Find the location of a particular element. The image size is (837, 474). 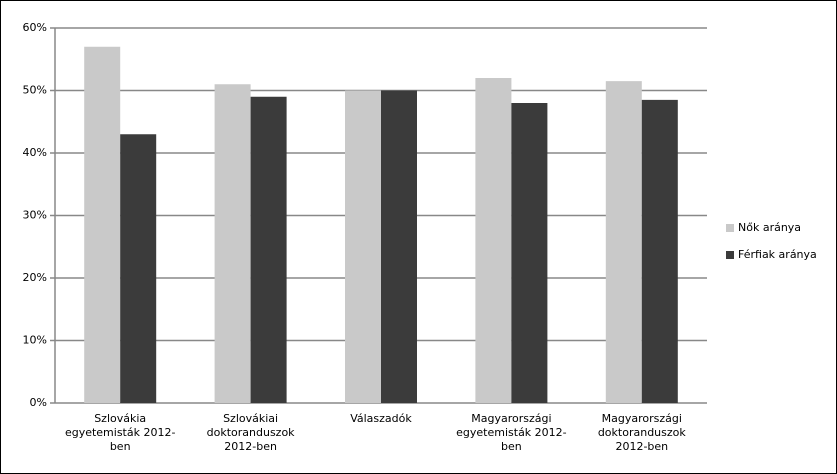

x-tick-label: Magyarországi egyetemisták 2012-ben is located at coordinates (511, 432).